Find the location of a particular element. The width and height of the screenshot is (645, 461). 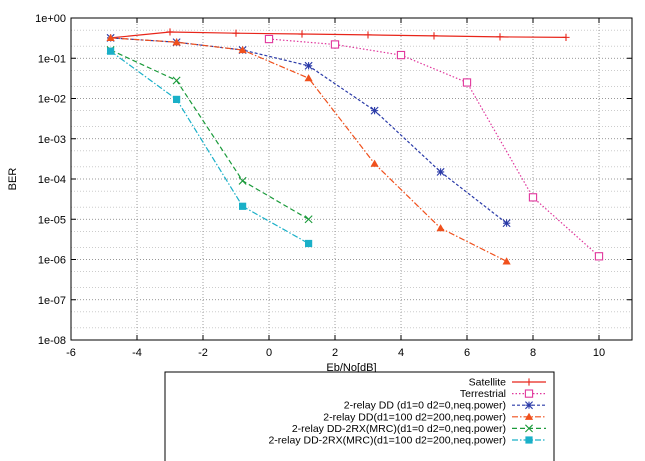

y-tick-label: 1e-05 is located at coordinates (52, 220).